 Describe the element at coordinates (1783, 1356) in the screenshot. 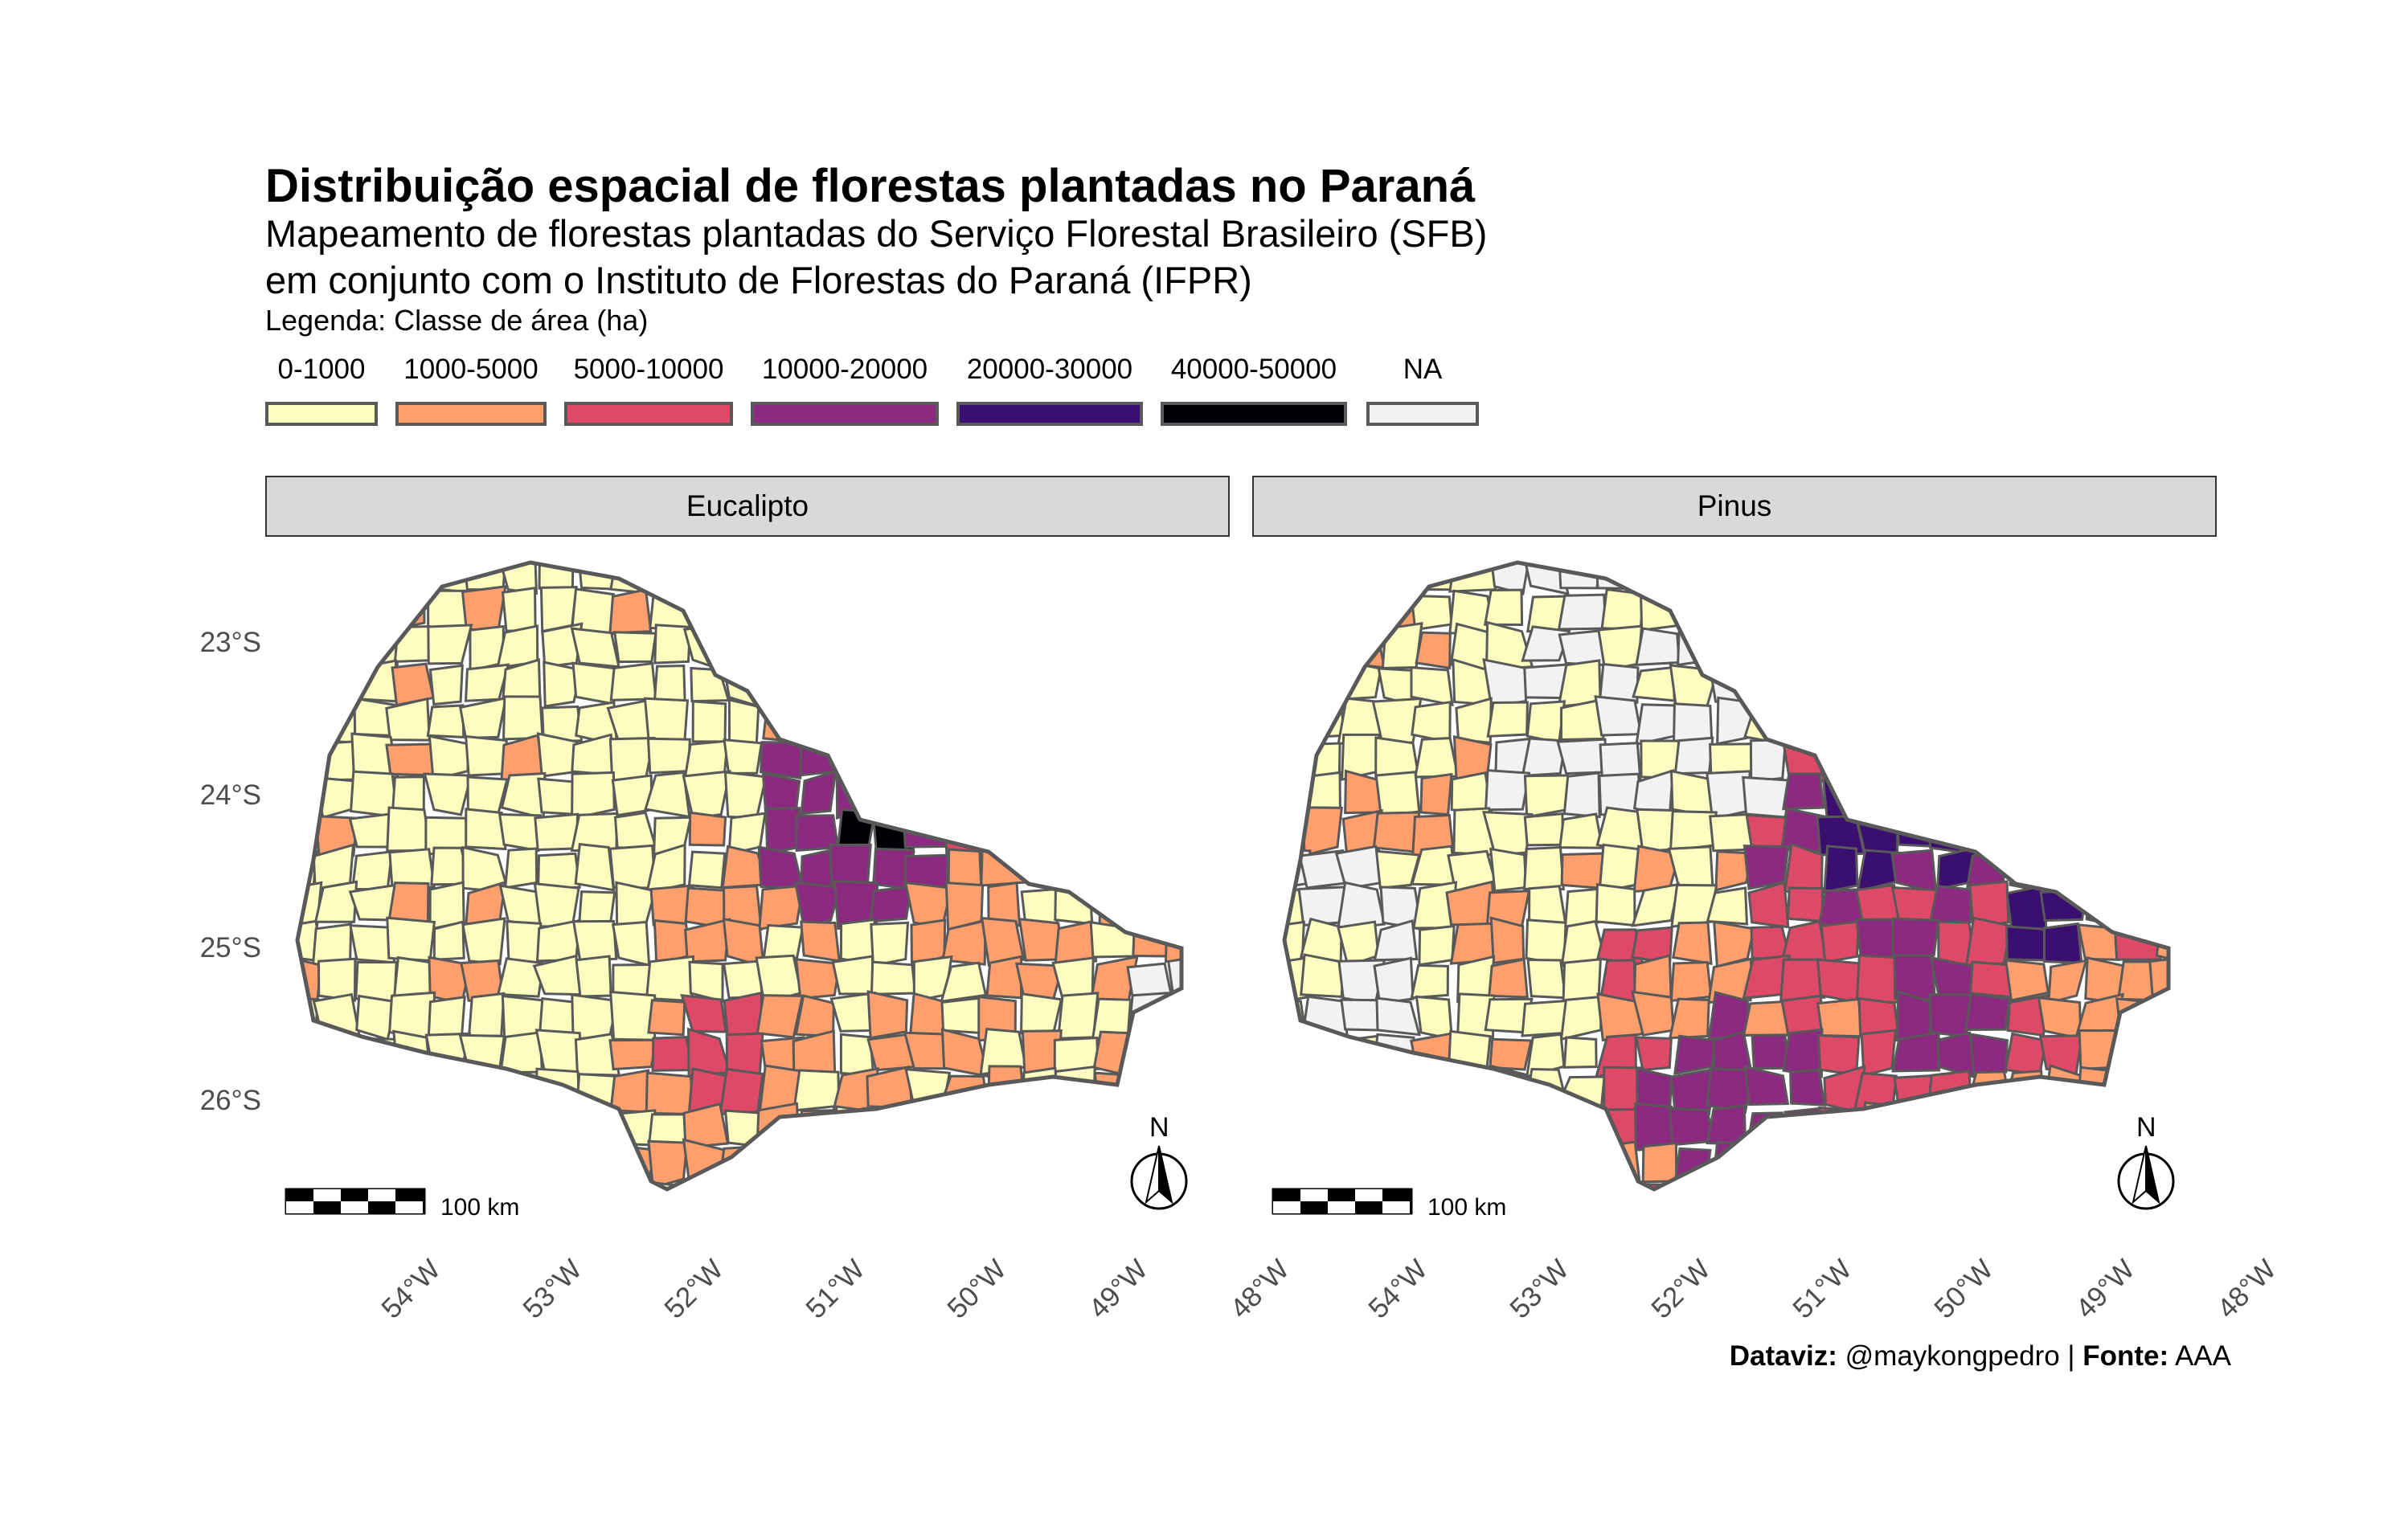

I see `caption-dataviz-label: Dataviz:` at that location.